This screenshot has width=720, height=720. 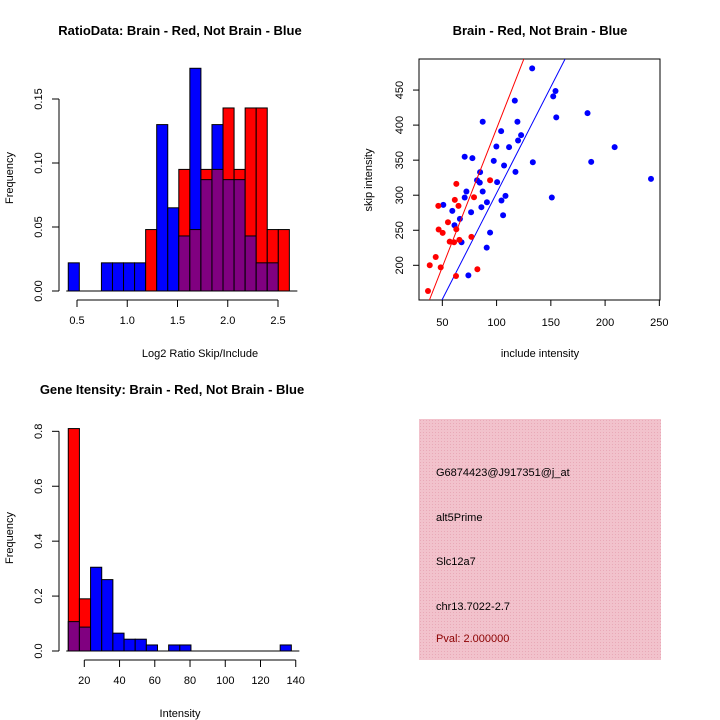 What do you see at coordinates (177, 321) in the screenshot?
I see `x-tick-label: 1.5` at bounding box center [177, 321].